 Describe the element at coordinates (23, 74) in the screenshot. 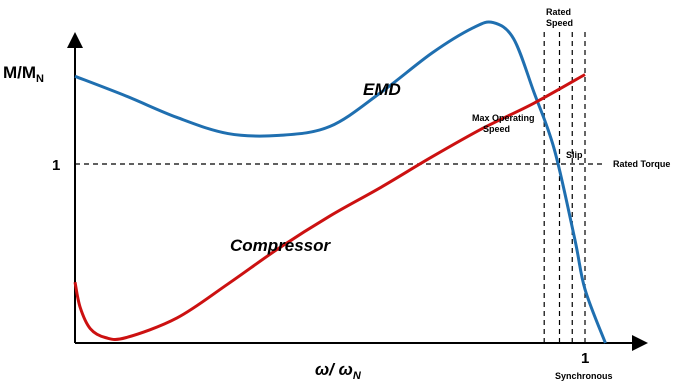

I see `y-axis-label: M/MN` at that location.